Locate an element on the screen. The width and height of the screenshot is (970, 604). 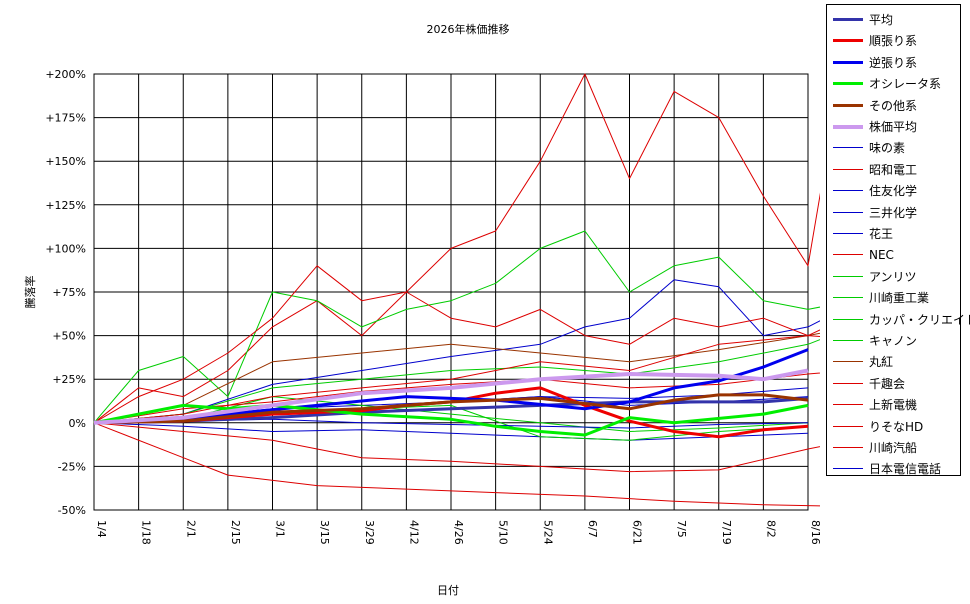
legend-label: オシレータ系 is located at coordinates (905, 84).